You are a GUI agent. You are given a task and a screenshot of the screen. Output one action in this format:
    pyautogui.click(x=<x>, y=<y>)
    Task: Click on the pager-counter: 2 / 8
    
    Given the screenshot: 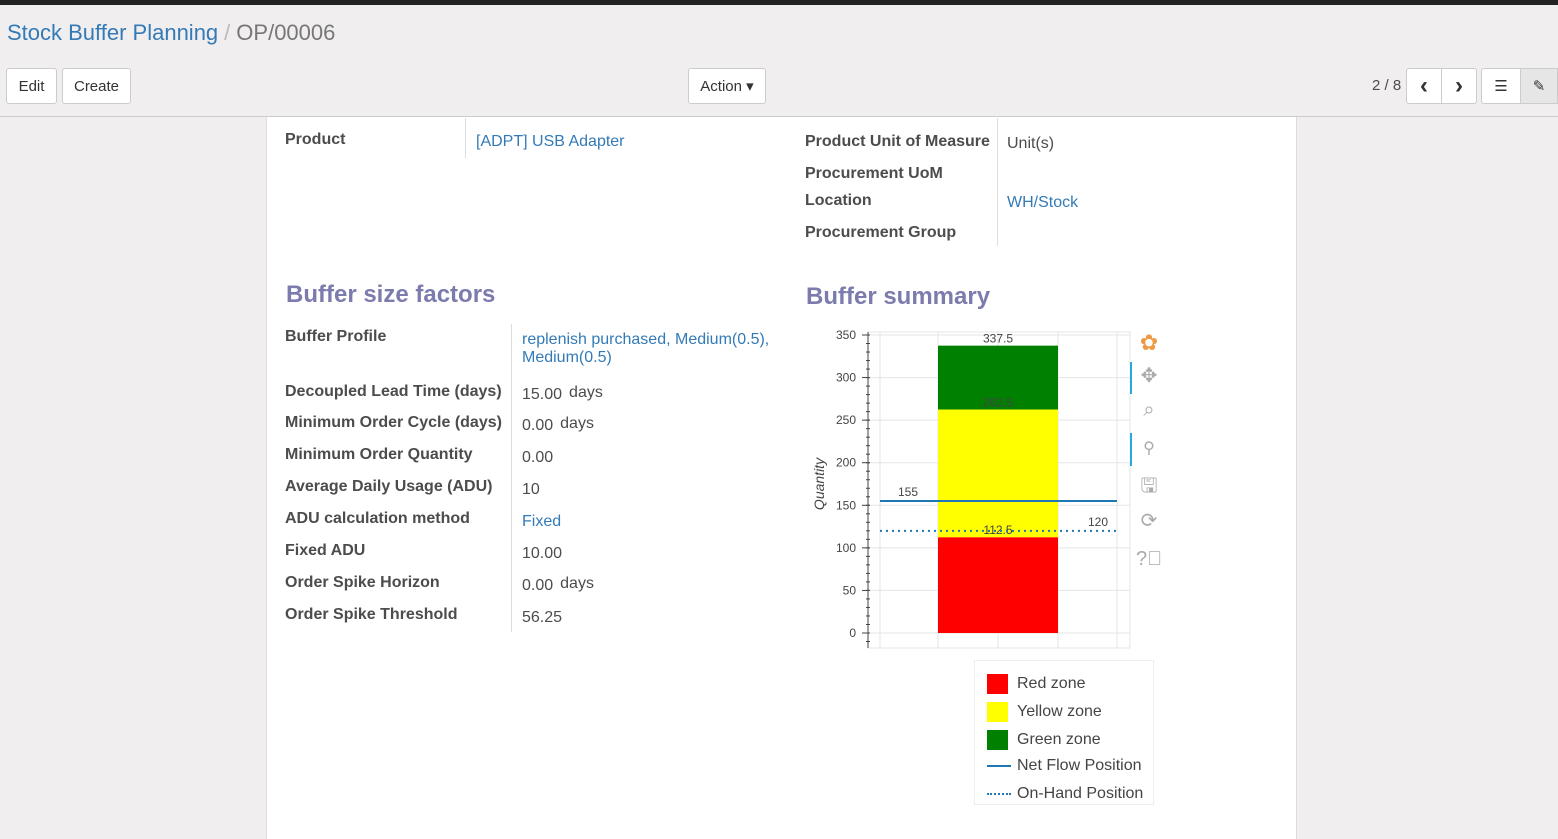 What is the action you would take?
    pyautogui.click(x=1387, y=85)
    